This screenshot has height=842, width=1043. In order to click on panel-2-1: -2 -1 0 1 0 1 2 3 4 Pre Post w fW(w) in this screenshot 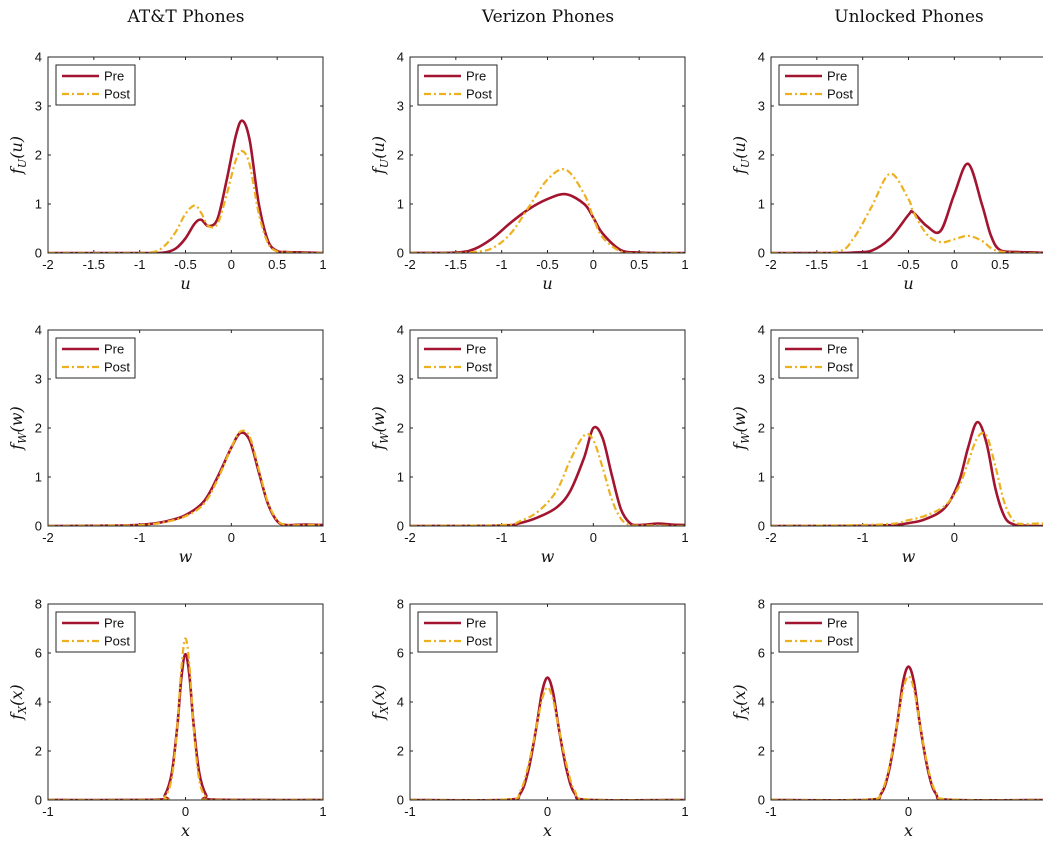, I will do `click(167, 445)`.